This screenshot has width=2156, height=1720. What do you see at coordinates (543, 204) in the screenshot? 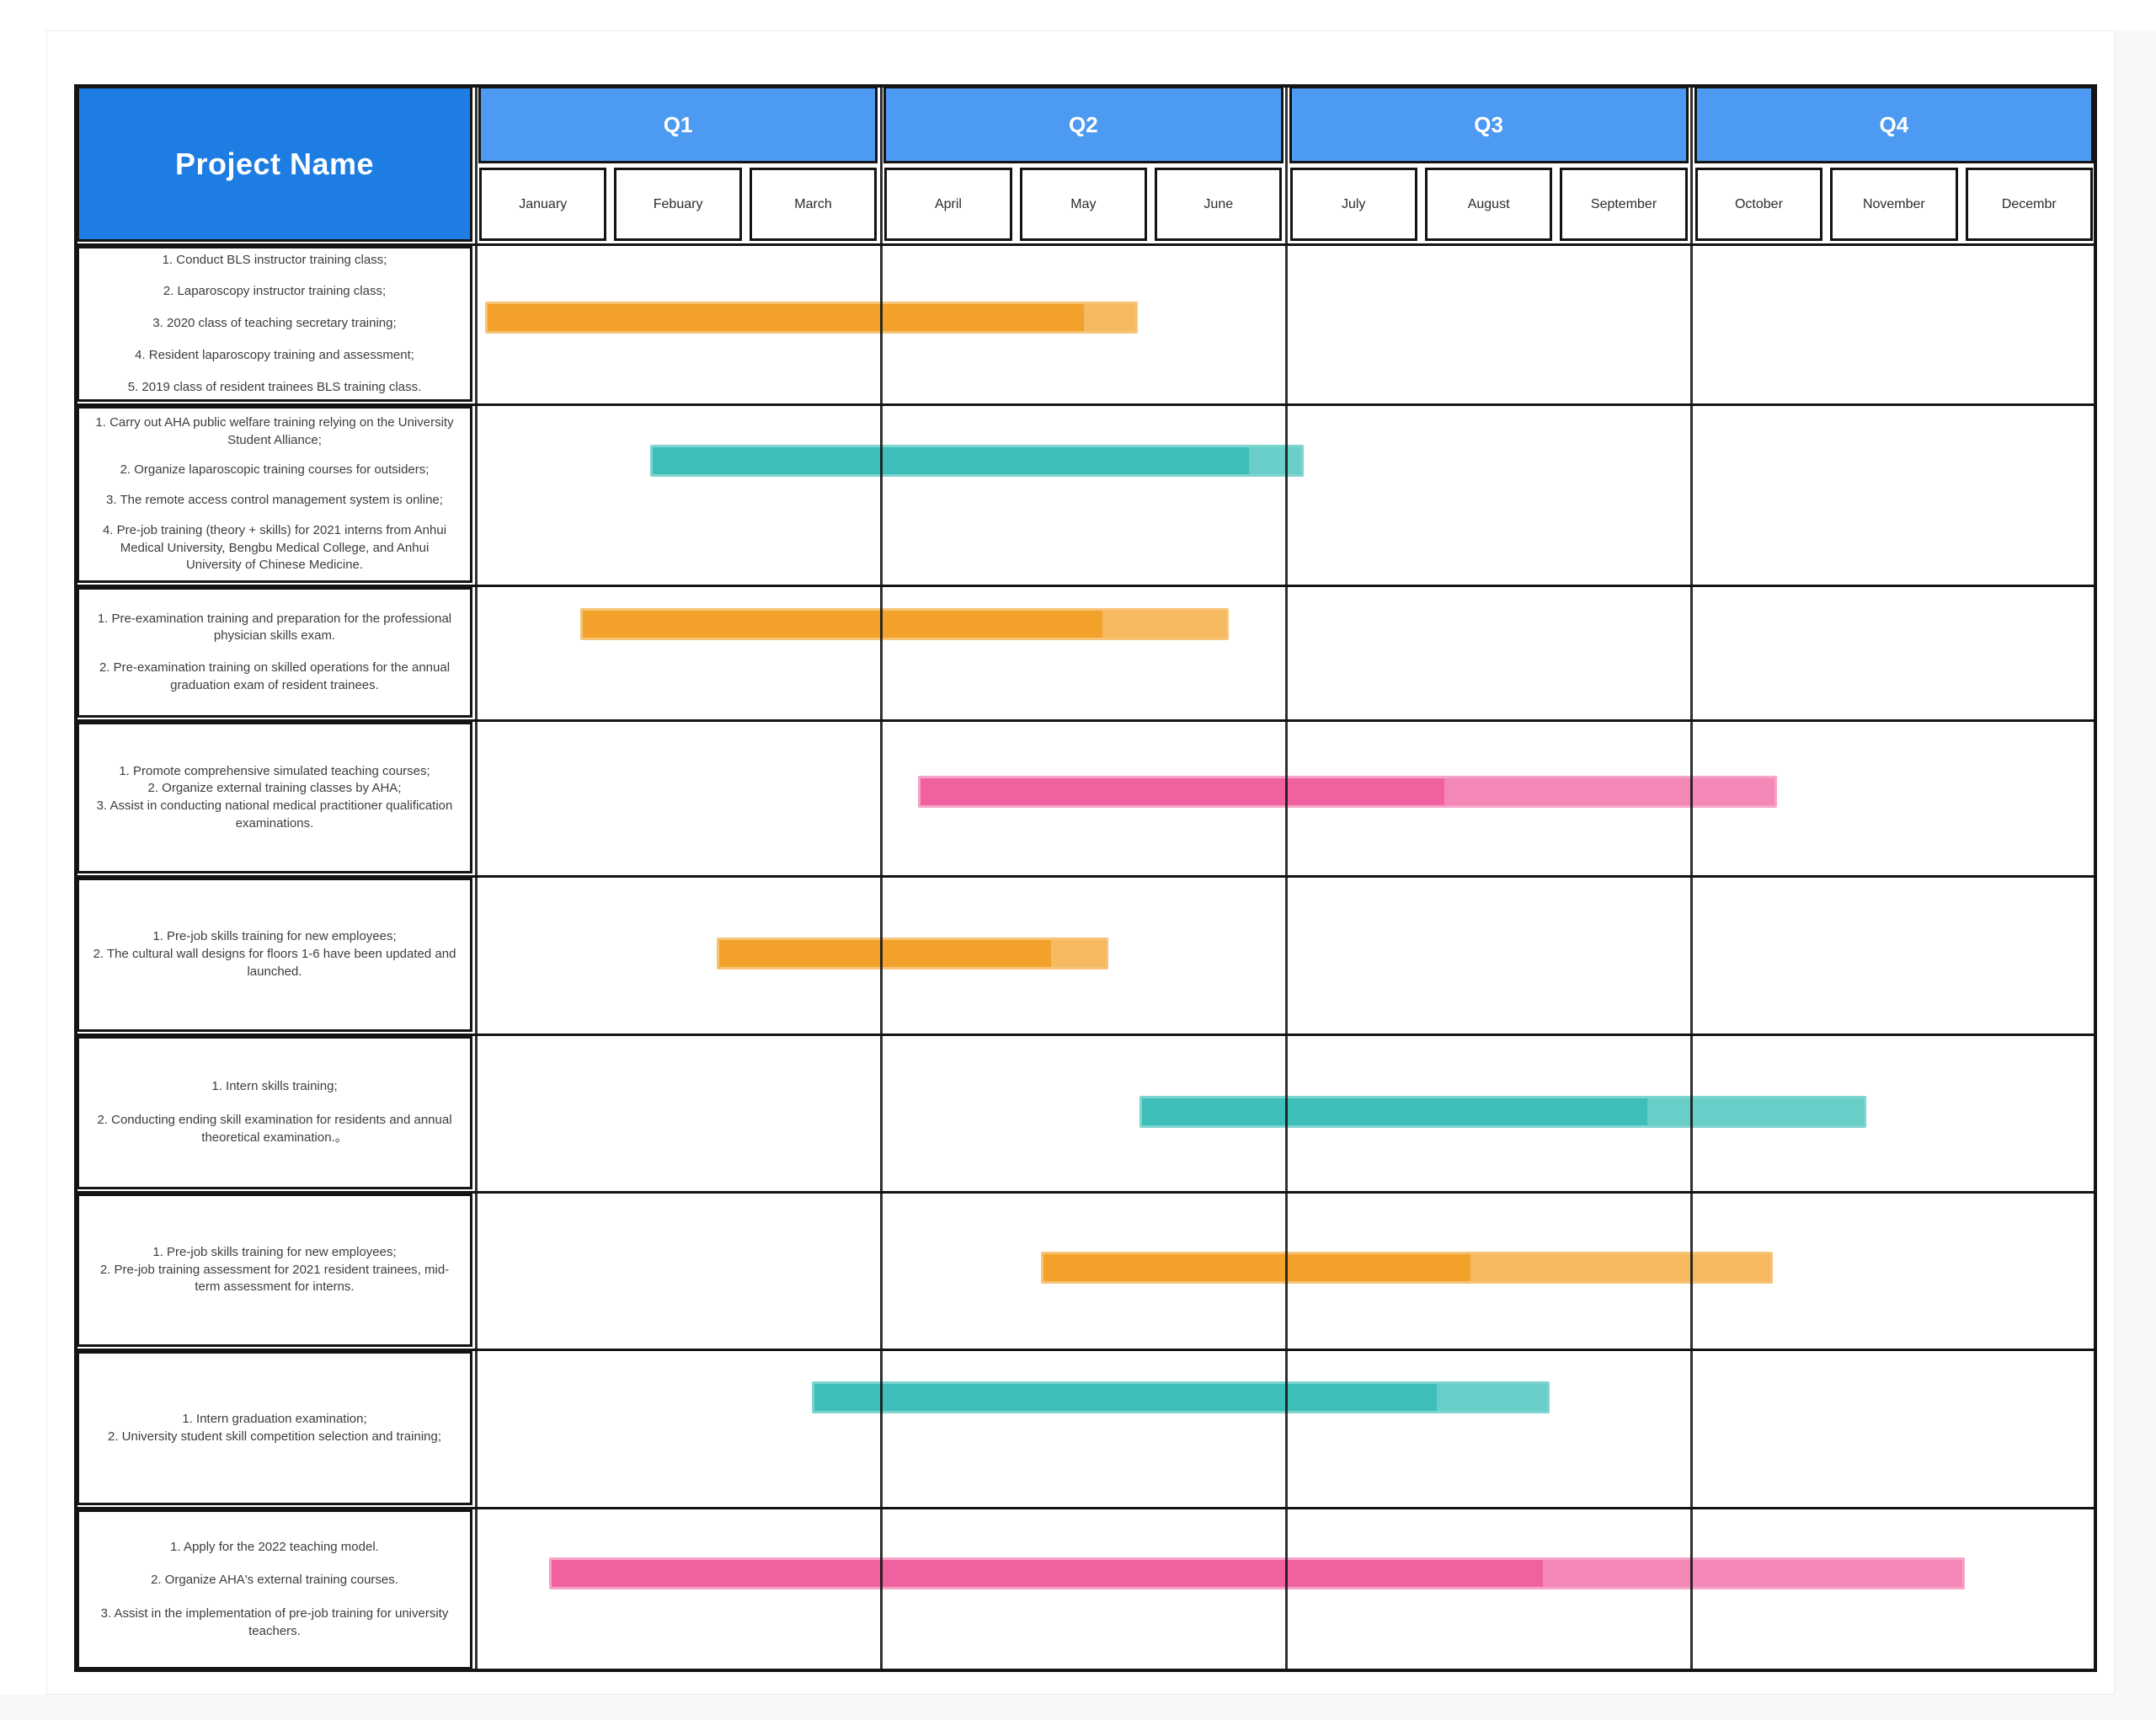
I see `month-header-january: January` at bounding box center [543, 204].